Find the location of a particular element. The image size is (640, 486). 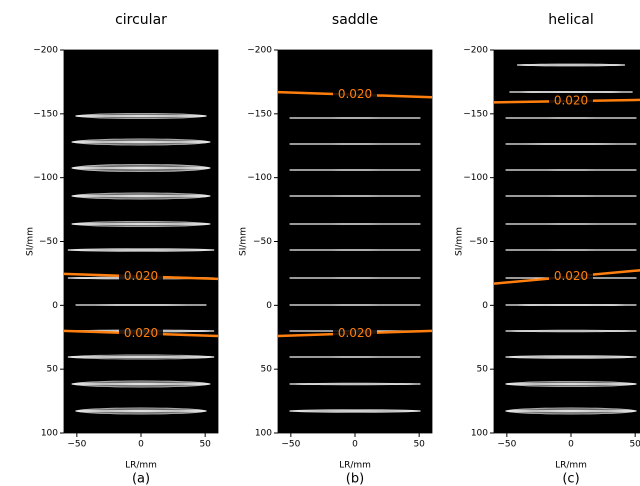

panel-title: saddle is located at coordinates (355, 20).